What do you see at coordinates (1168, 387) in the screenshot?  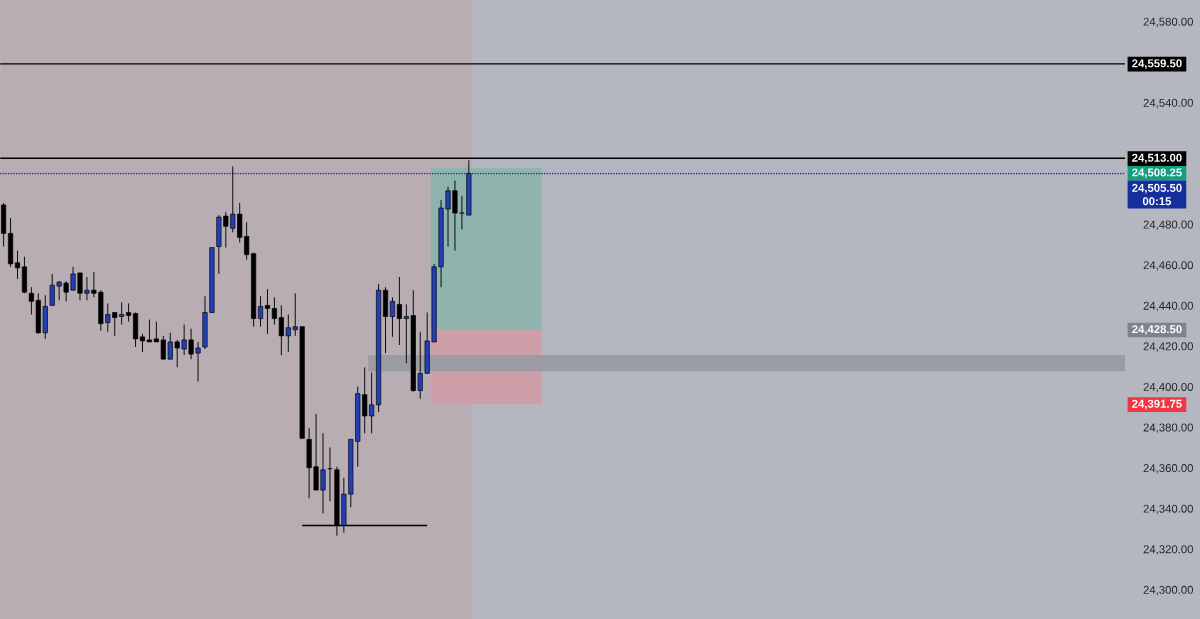 I see `y-tick-label: 24,400.00` at bounding box center [1168, 387].